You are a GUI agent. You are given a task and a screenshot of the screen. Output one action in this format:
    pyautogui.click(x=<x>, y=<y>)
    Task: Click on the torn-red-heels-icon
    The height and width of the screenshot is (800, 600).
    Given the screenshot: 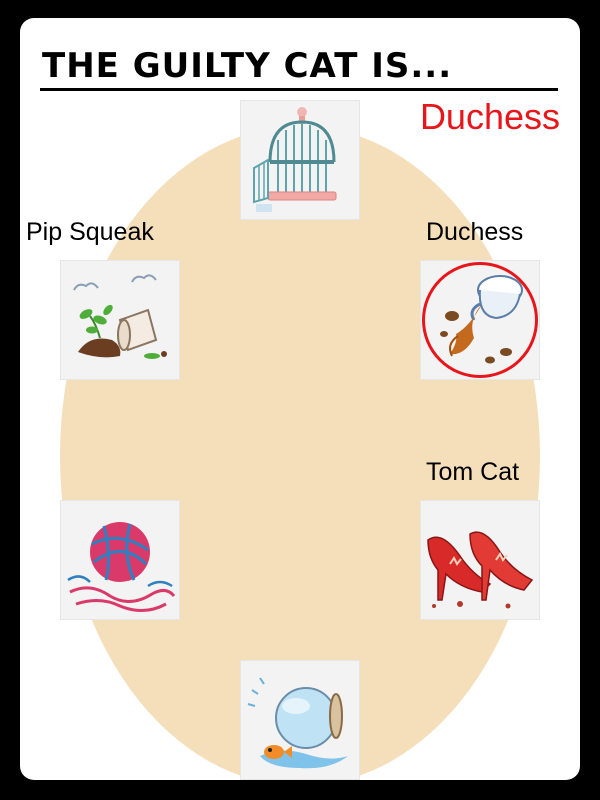 What is the action you would take?
    pyautogui.click(x=480, y=570)
    